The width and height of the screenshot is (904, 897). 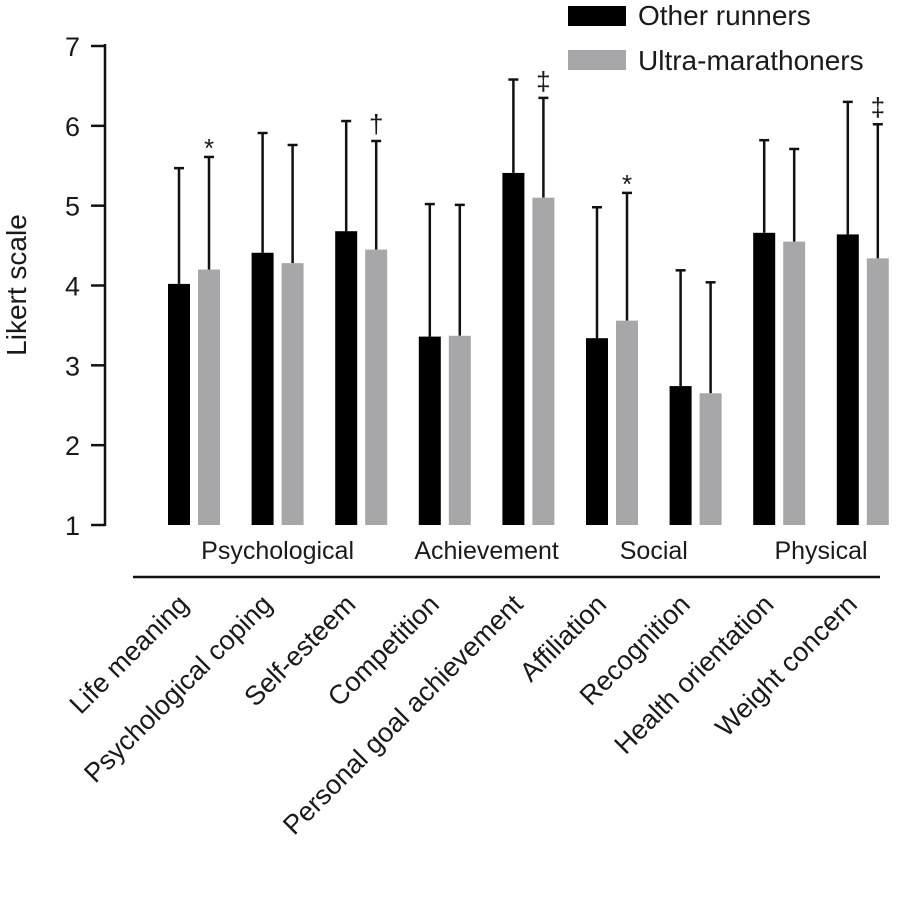 What do you see at coordinates (277, 551) in the screenshot?
I see `group-label: Psychological` at bounding box center [277, 551].